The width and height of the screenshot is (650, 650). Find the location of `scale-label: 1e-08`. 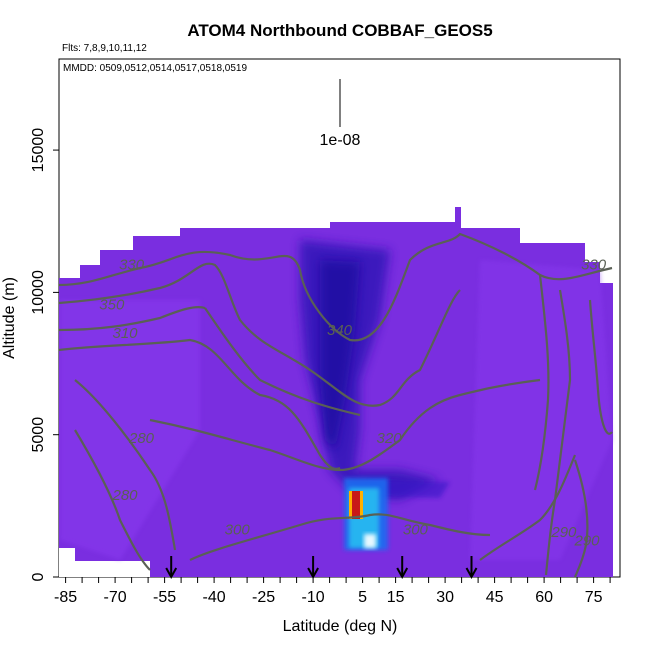

scale-label: 1e-08 is located at coordinates (340, 140).